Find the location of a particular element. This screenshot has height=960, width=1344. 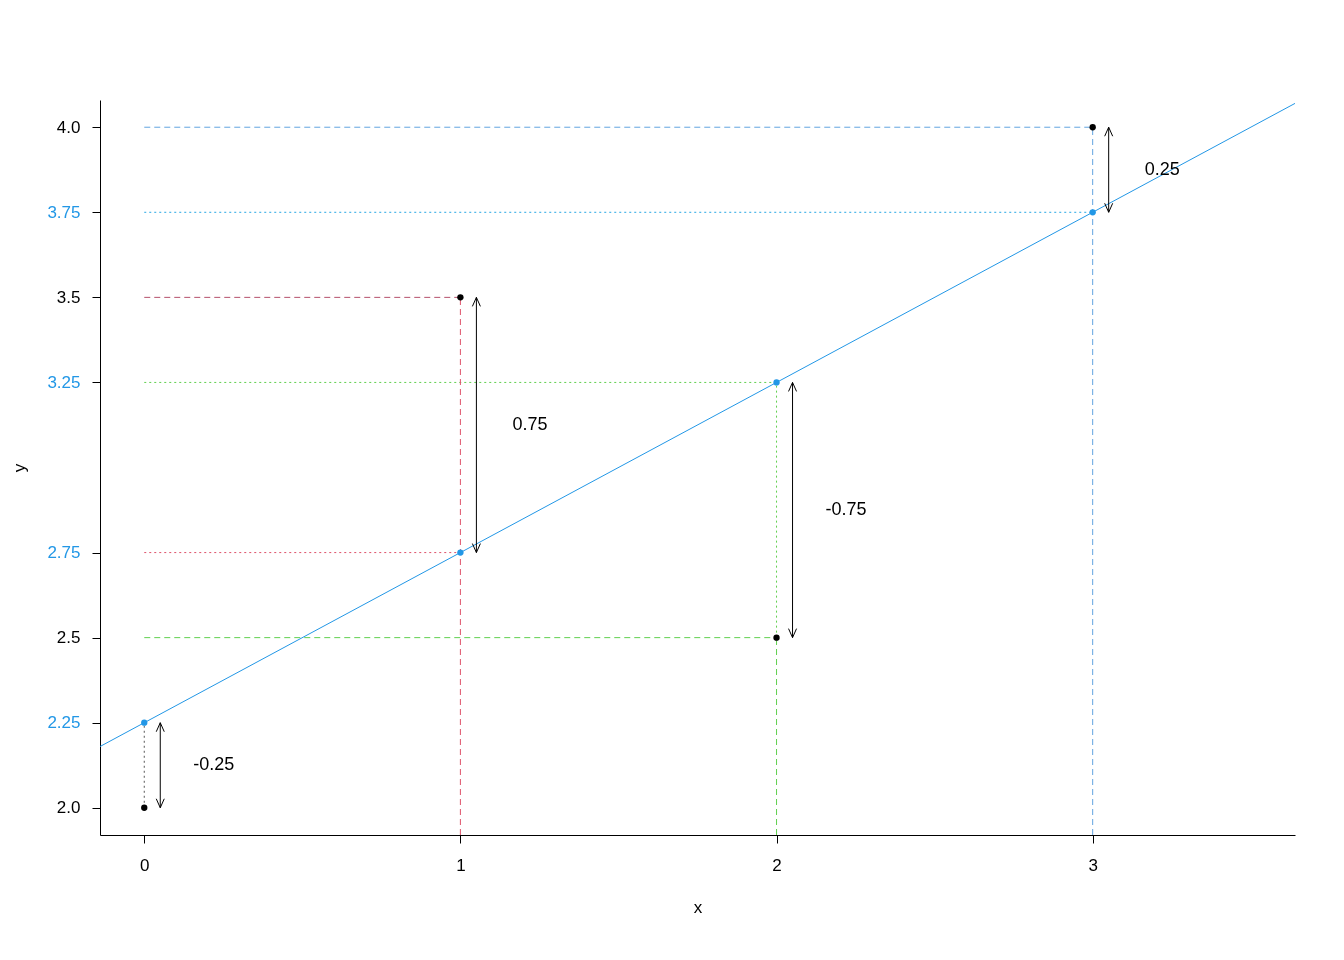

y-tick-label: 4.0 is located at coordinates (68, 127).